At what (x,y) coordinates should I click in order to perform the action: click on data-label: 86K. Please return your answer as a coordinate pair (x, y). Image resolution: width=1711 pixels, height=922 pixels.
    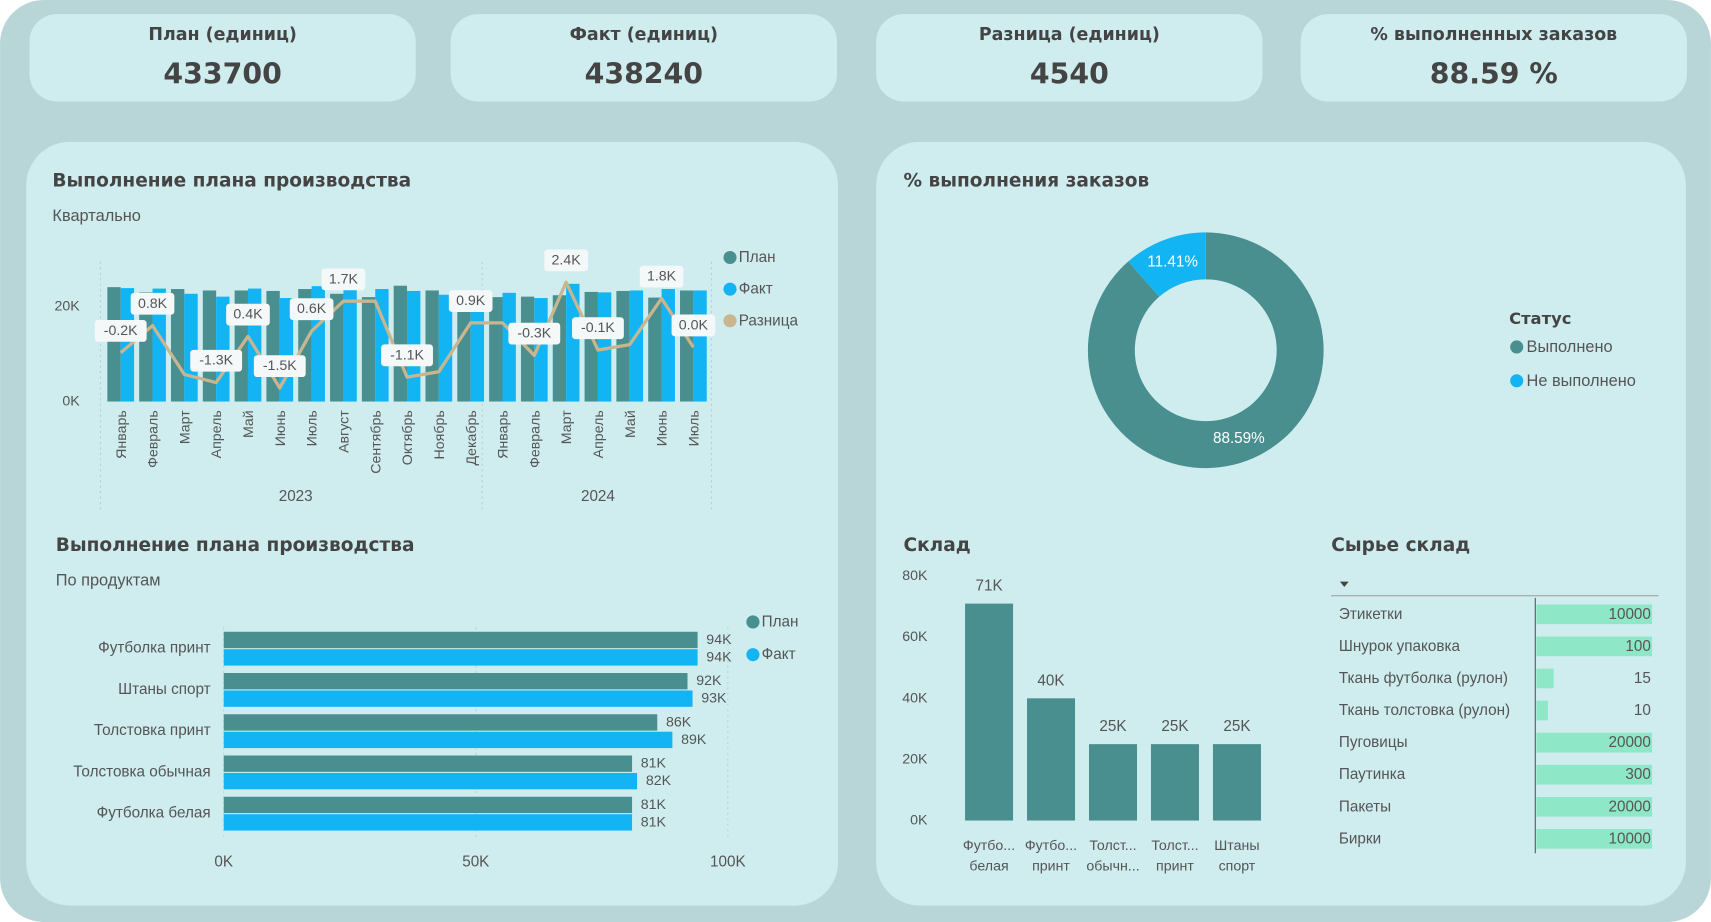
    Looking at the image, I should click on (679, 722).